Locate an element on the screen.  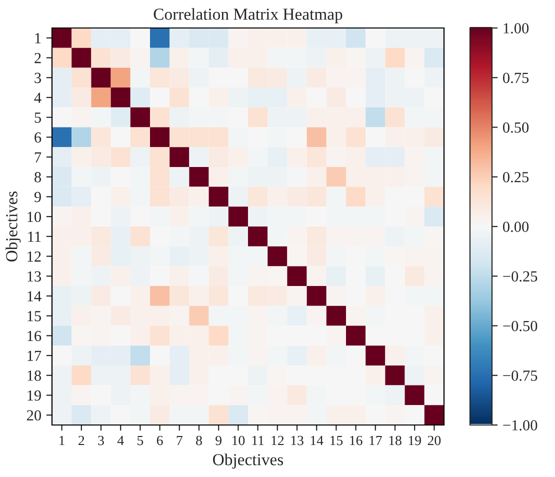
x-tick-label: 18 is located at coordinates (395, 441).